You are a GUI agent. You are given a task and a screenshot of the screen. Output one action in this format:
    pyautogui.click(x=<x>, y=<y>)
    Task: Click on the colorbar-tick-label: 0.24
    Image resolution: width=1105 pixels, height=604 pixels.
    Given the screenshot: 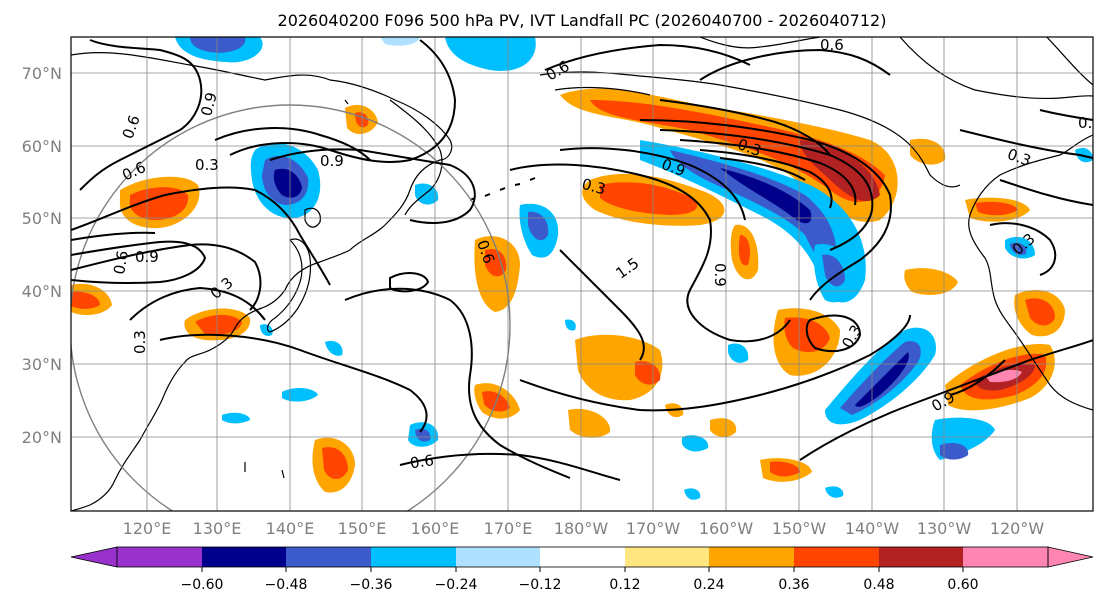 What is the action you would take?
    pyautogui.click(x=708, y=585)
    